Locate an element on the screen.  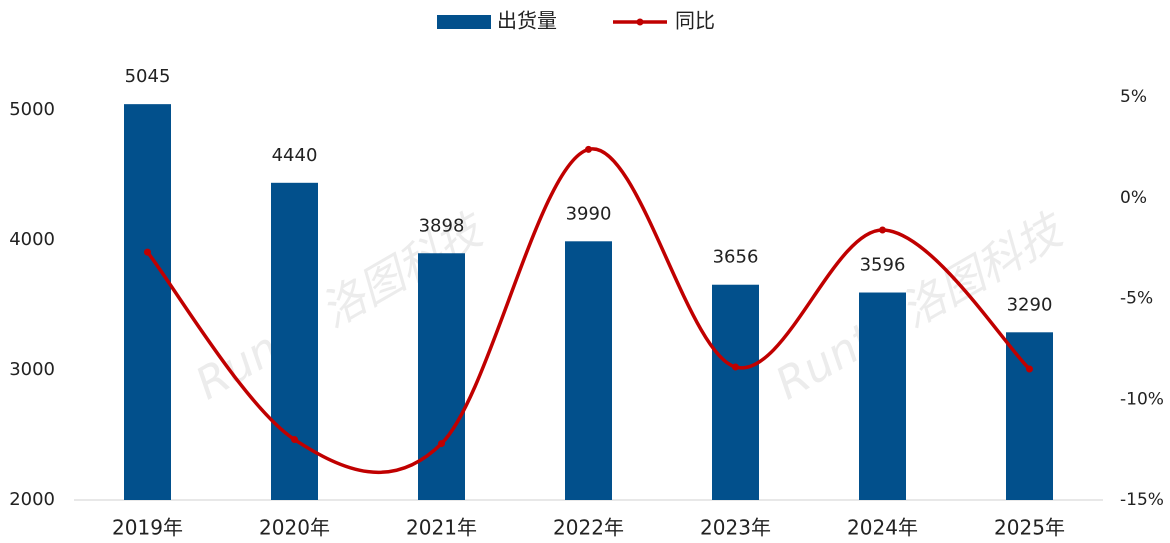
y2-tick-label: -15% is located at coordinates (1142, 500).